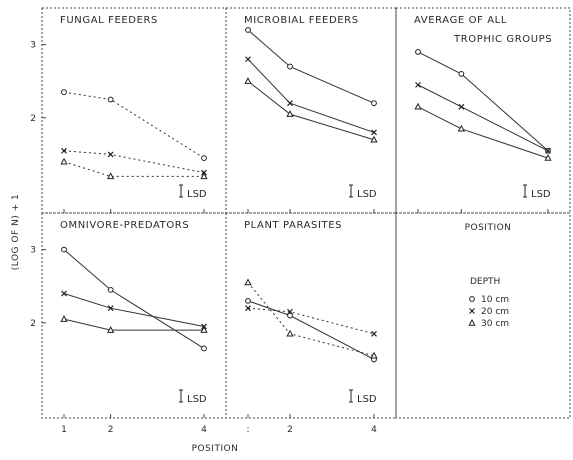 The image size is (573, 460). I want to click on panel-title: AVERAGE OF ALL, so click(460, 20).